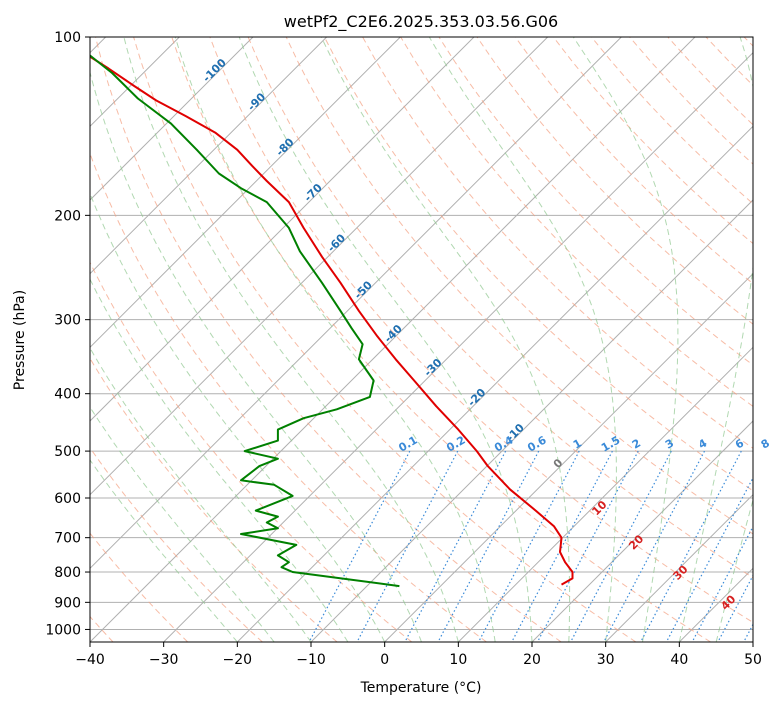 The image size is (775, 708). What do you see at coordinates (67, 603) in the screenshot?
I see `y-tick-label-8: 900` at bounding box center [67, 603].